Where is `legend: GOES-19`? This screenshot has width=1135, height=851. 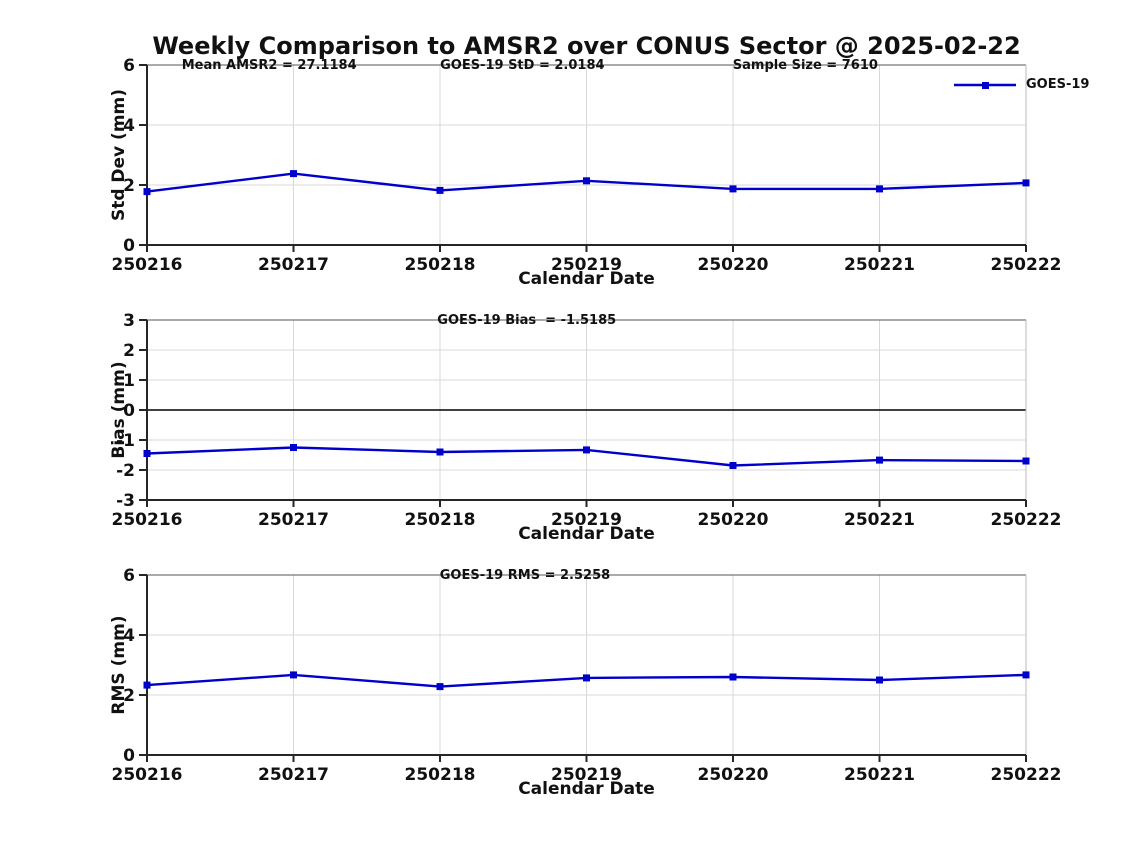
legend: GOES-19 is located at coordinates (1020, 84).